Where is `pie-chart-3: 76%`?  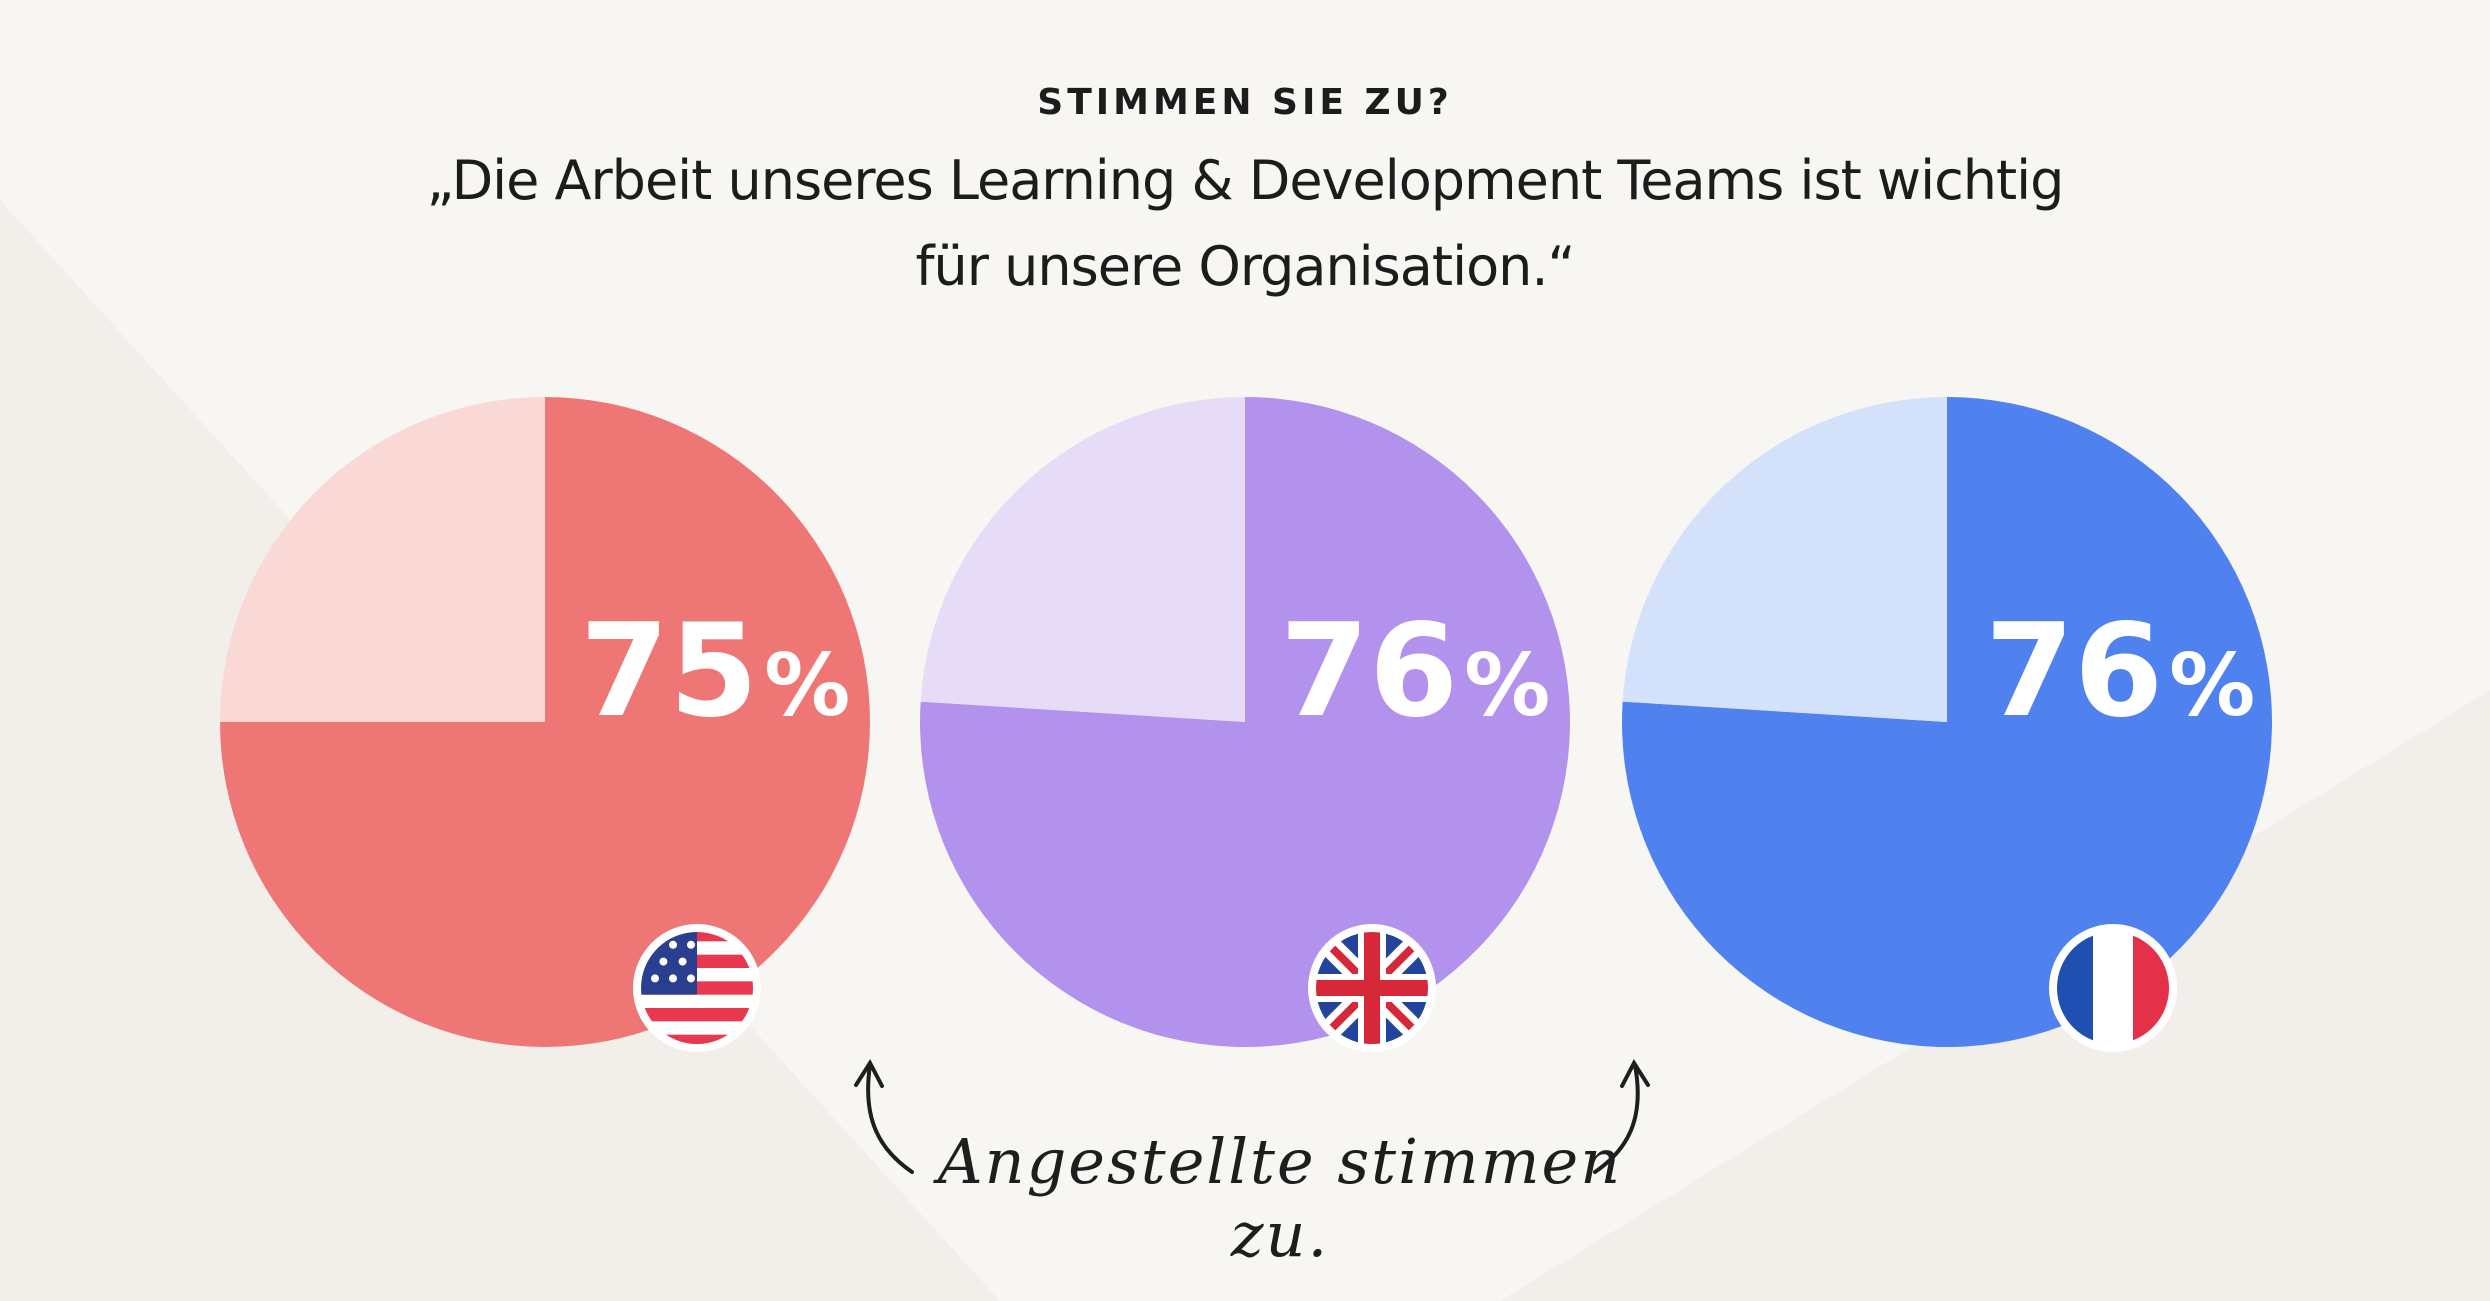 pie-chart-3: 76% is located at coordinates (1946, 724).